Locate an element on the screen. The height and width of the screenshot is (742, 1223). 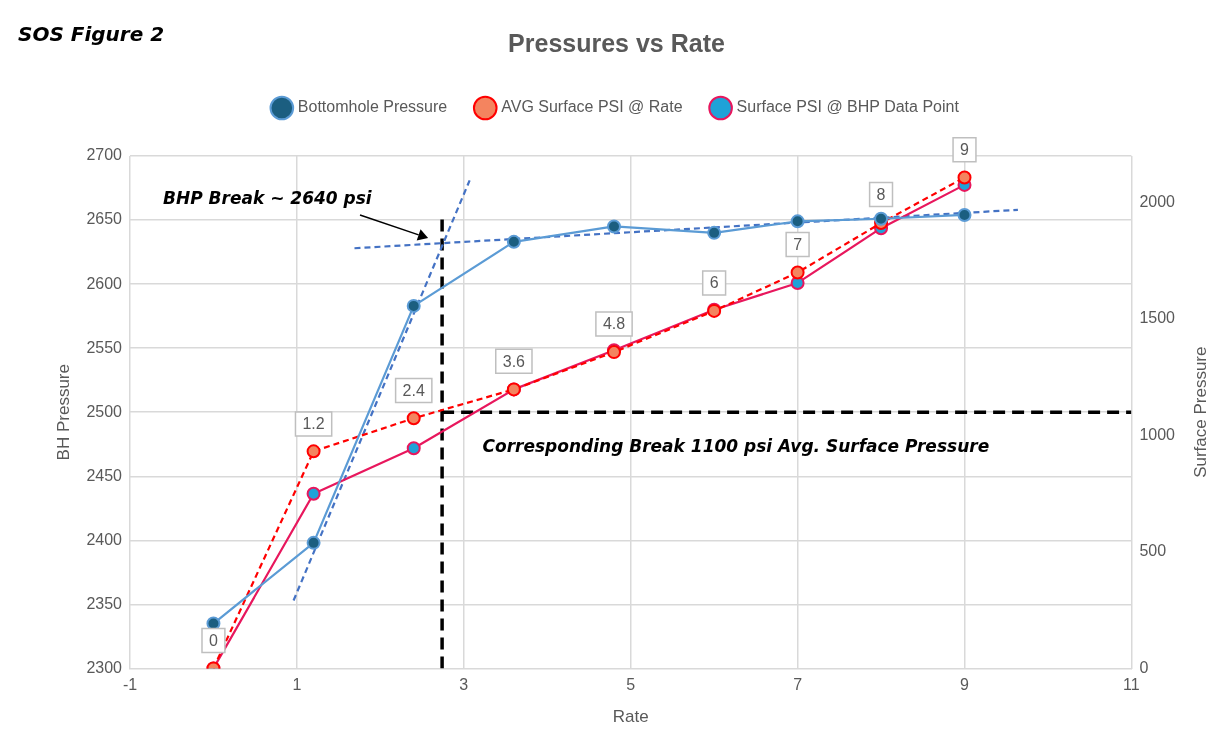
annotation: 6 is located at coordinates (714, 283).